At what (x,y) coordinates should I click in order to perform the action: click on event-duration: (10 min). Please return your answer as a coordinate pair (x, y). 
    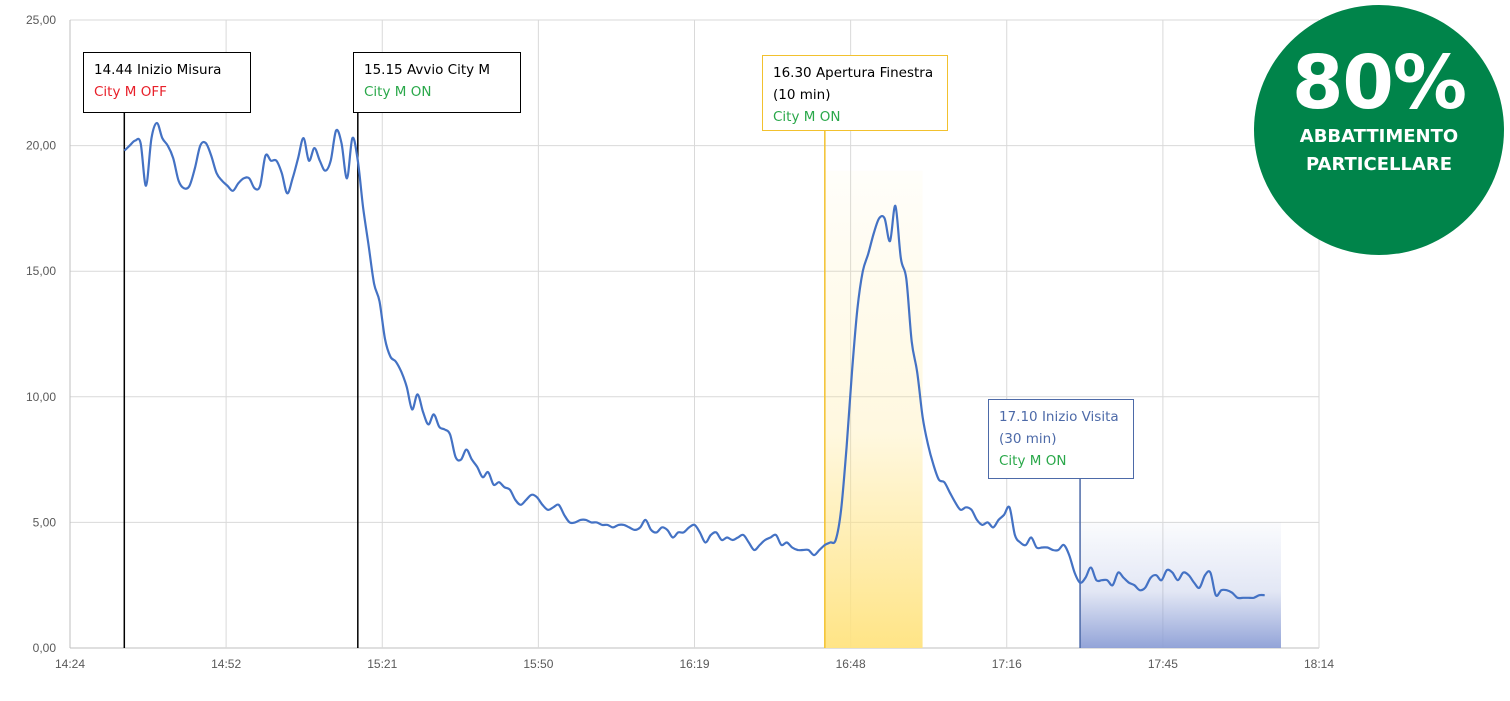
    Looking at the image, I should click on (802, 95).